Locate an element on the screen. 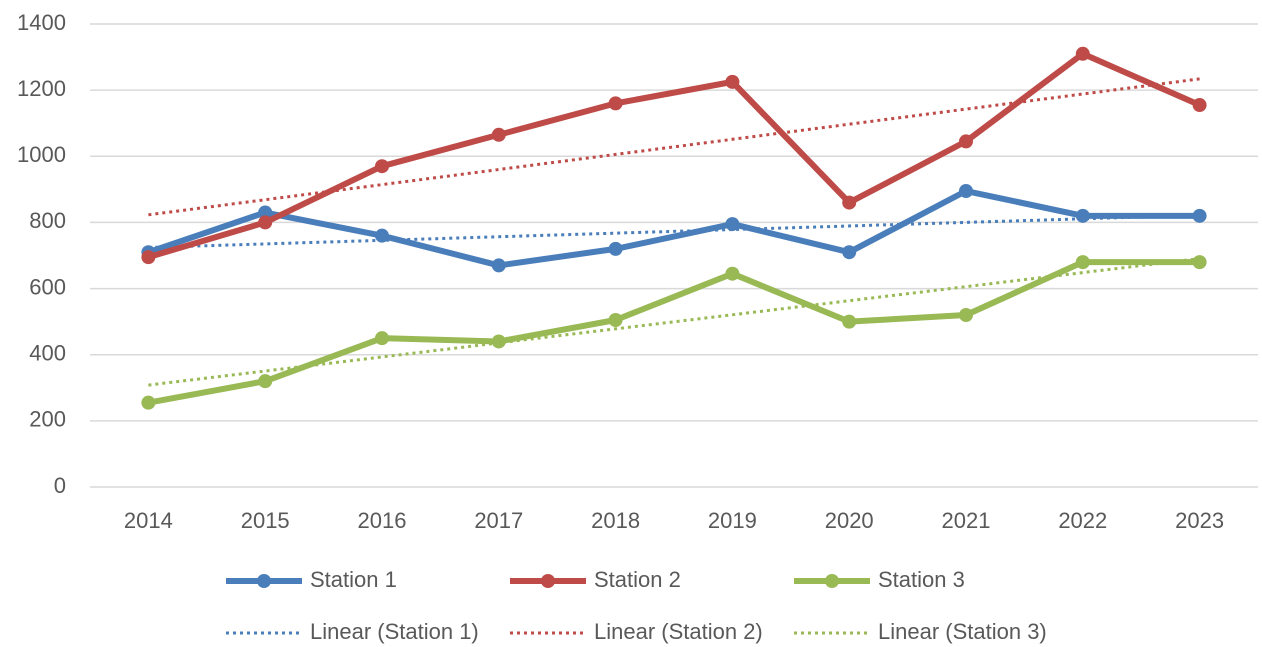 The image size is (1262, 647). x-tick-label: 2020 is located at coordinates (849, 520).